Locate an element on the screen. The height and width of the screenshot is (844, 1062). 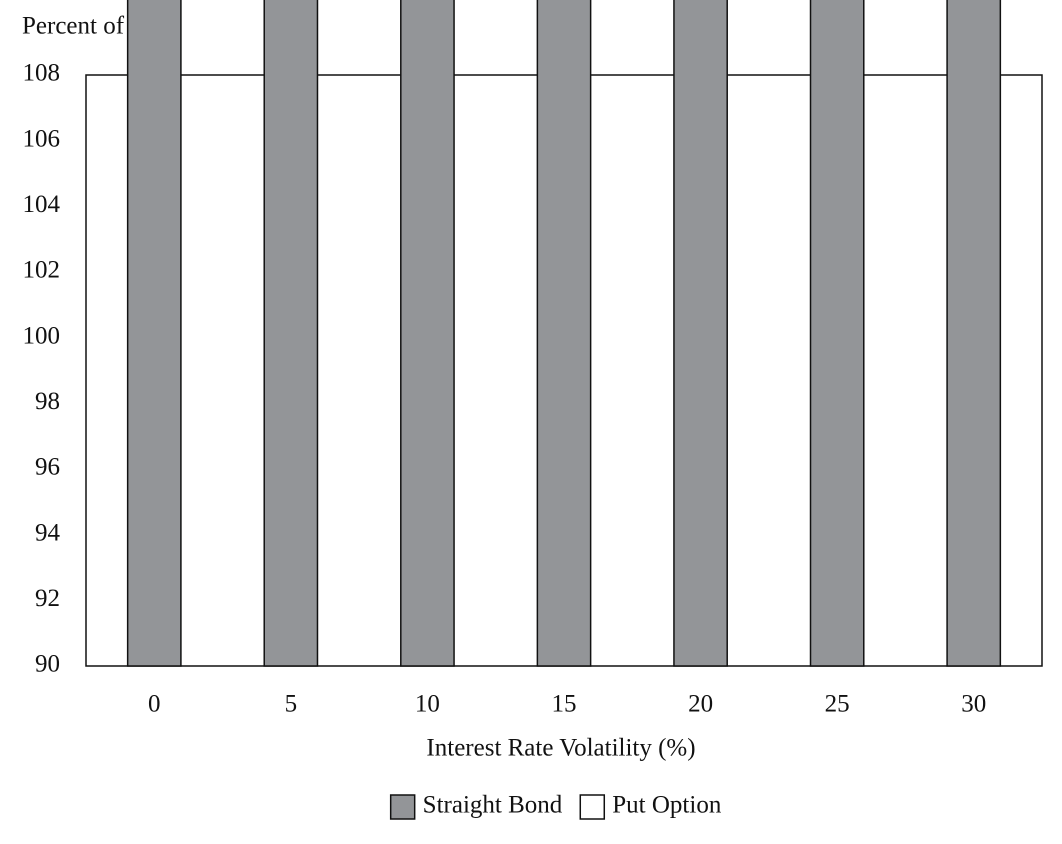
y-tick-label: 100 is located at coordinates (42, 335).